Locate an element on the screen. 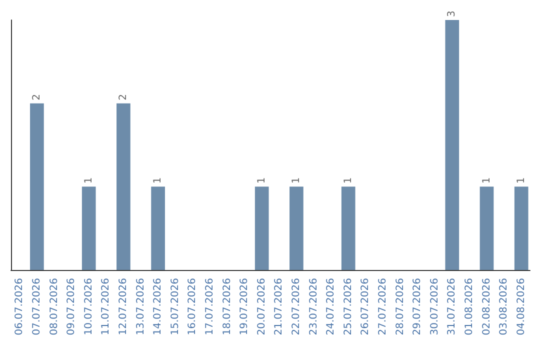  x-tick-label: 27.07.2026 is located at coordinates (382, 307).